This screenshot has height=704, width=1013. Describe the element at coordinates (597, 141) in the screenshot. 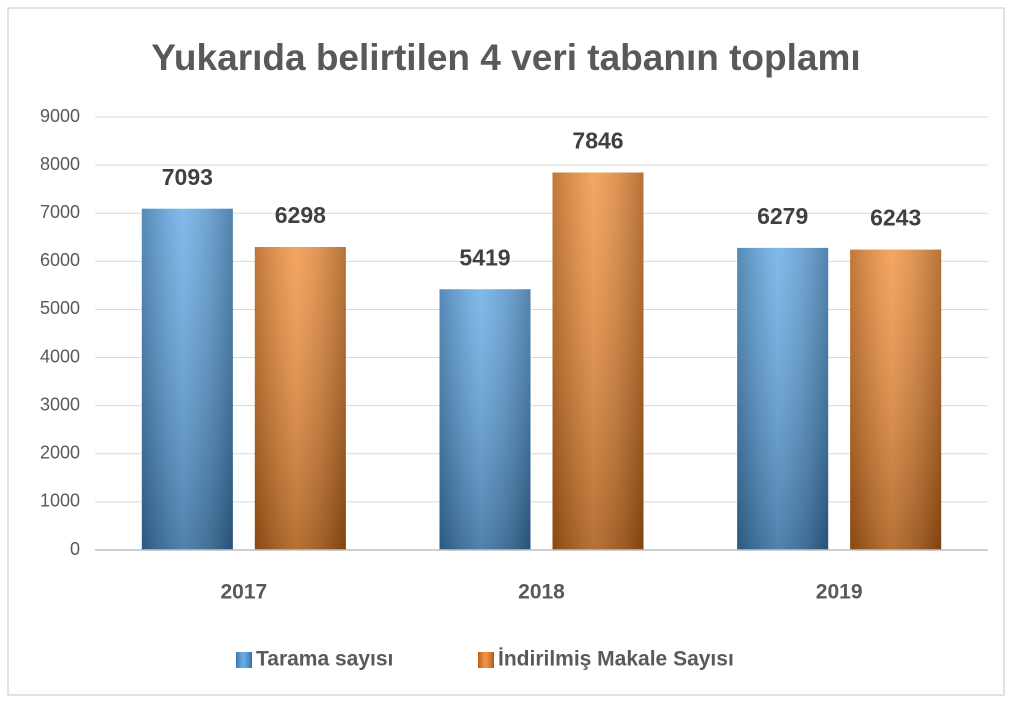

I see `value-label: 7846` at that location.